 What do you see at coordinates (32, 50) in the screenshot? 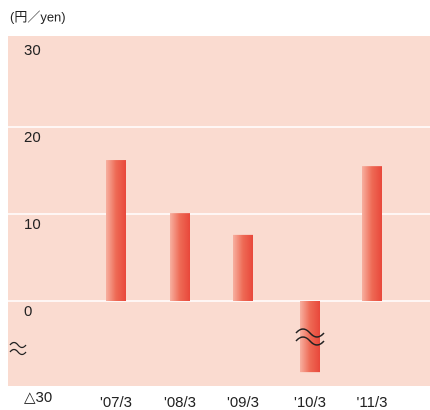
I see `y-tick-label: 30` at bounding box center [32, 50].